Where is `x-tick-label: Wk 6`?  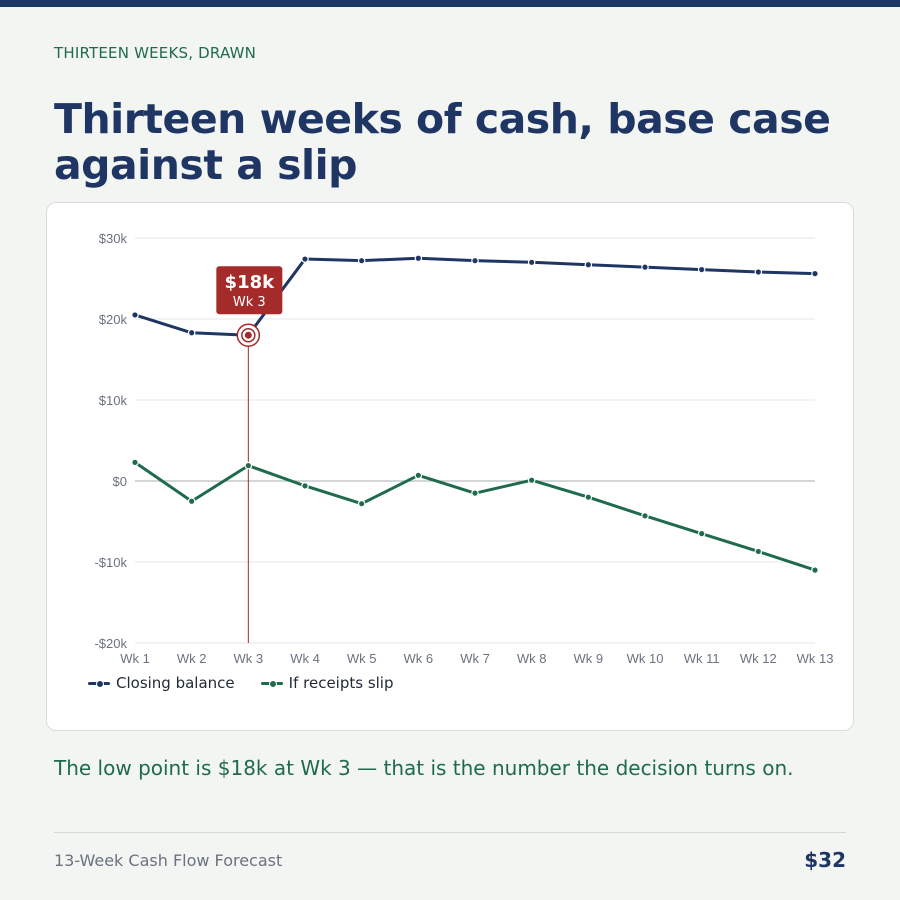
x-tick-label: Wk 6 is located at coordinates (419, 658).